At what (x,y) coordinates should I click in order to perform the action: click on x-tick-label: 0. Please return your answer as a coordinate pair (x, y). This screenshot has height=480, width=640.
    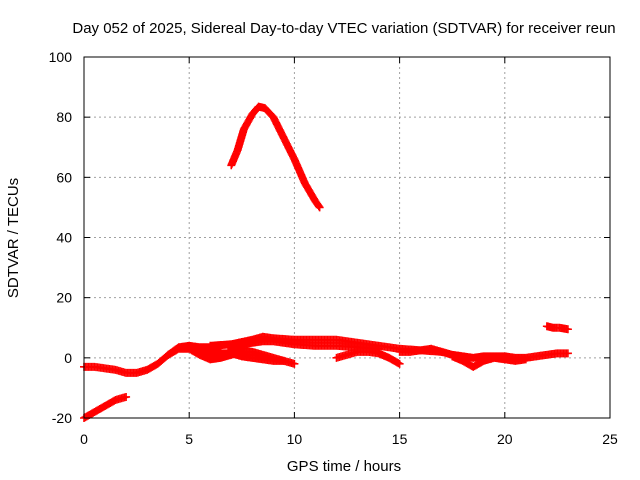
    Looking at the image, I should click on (84, 439).